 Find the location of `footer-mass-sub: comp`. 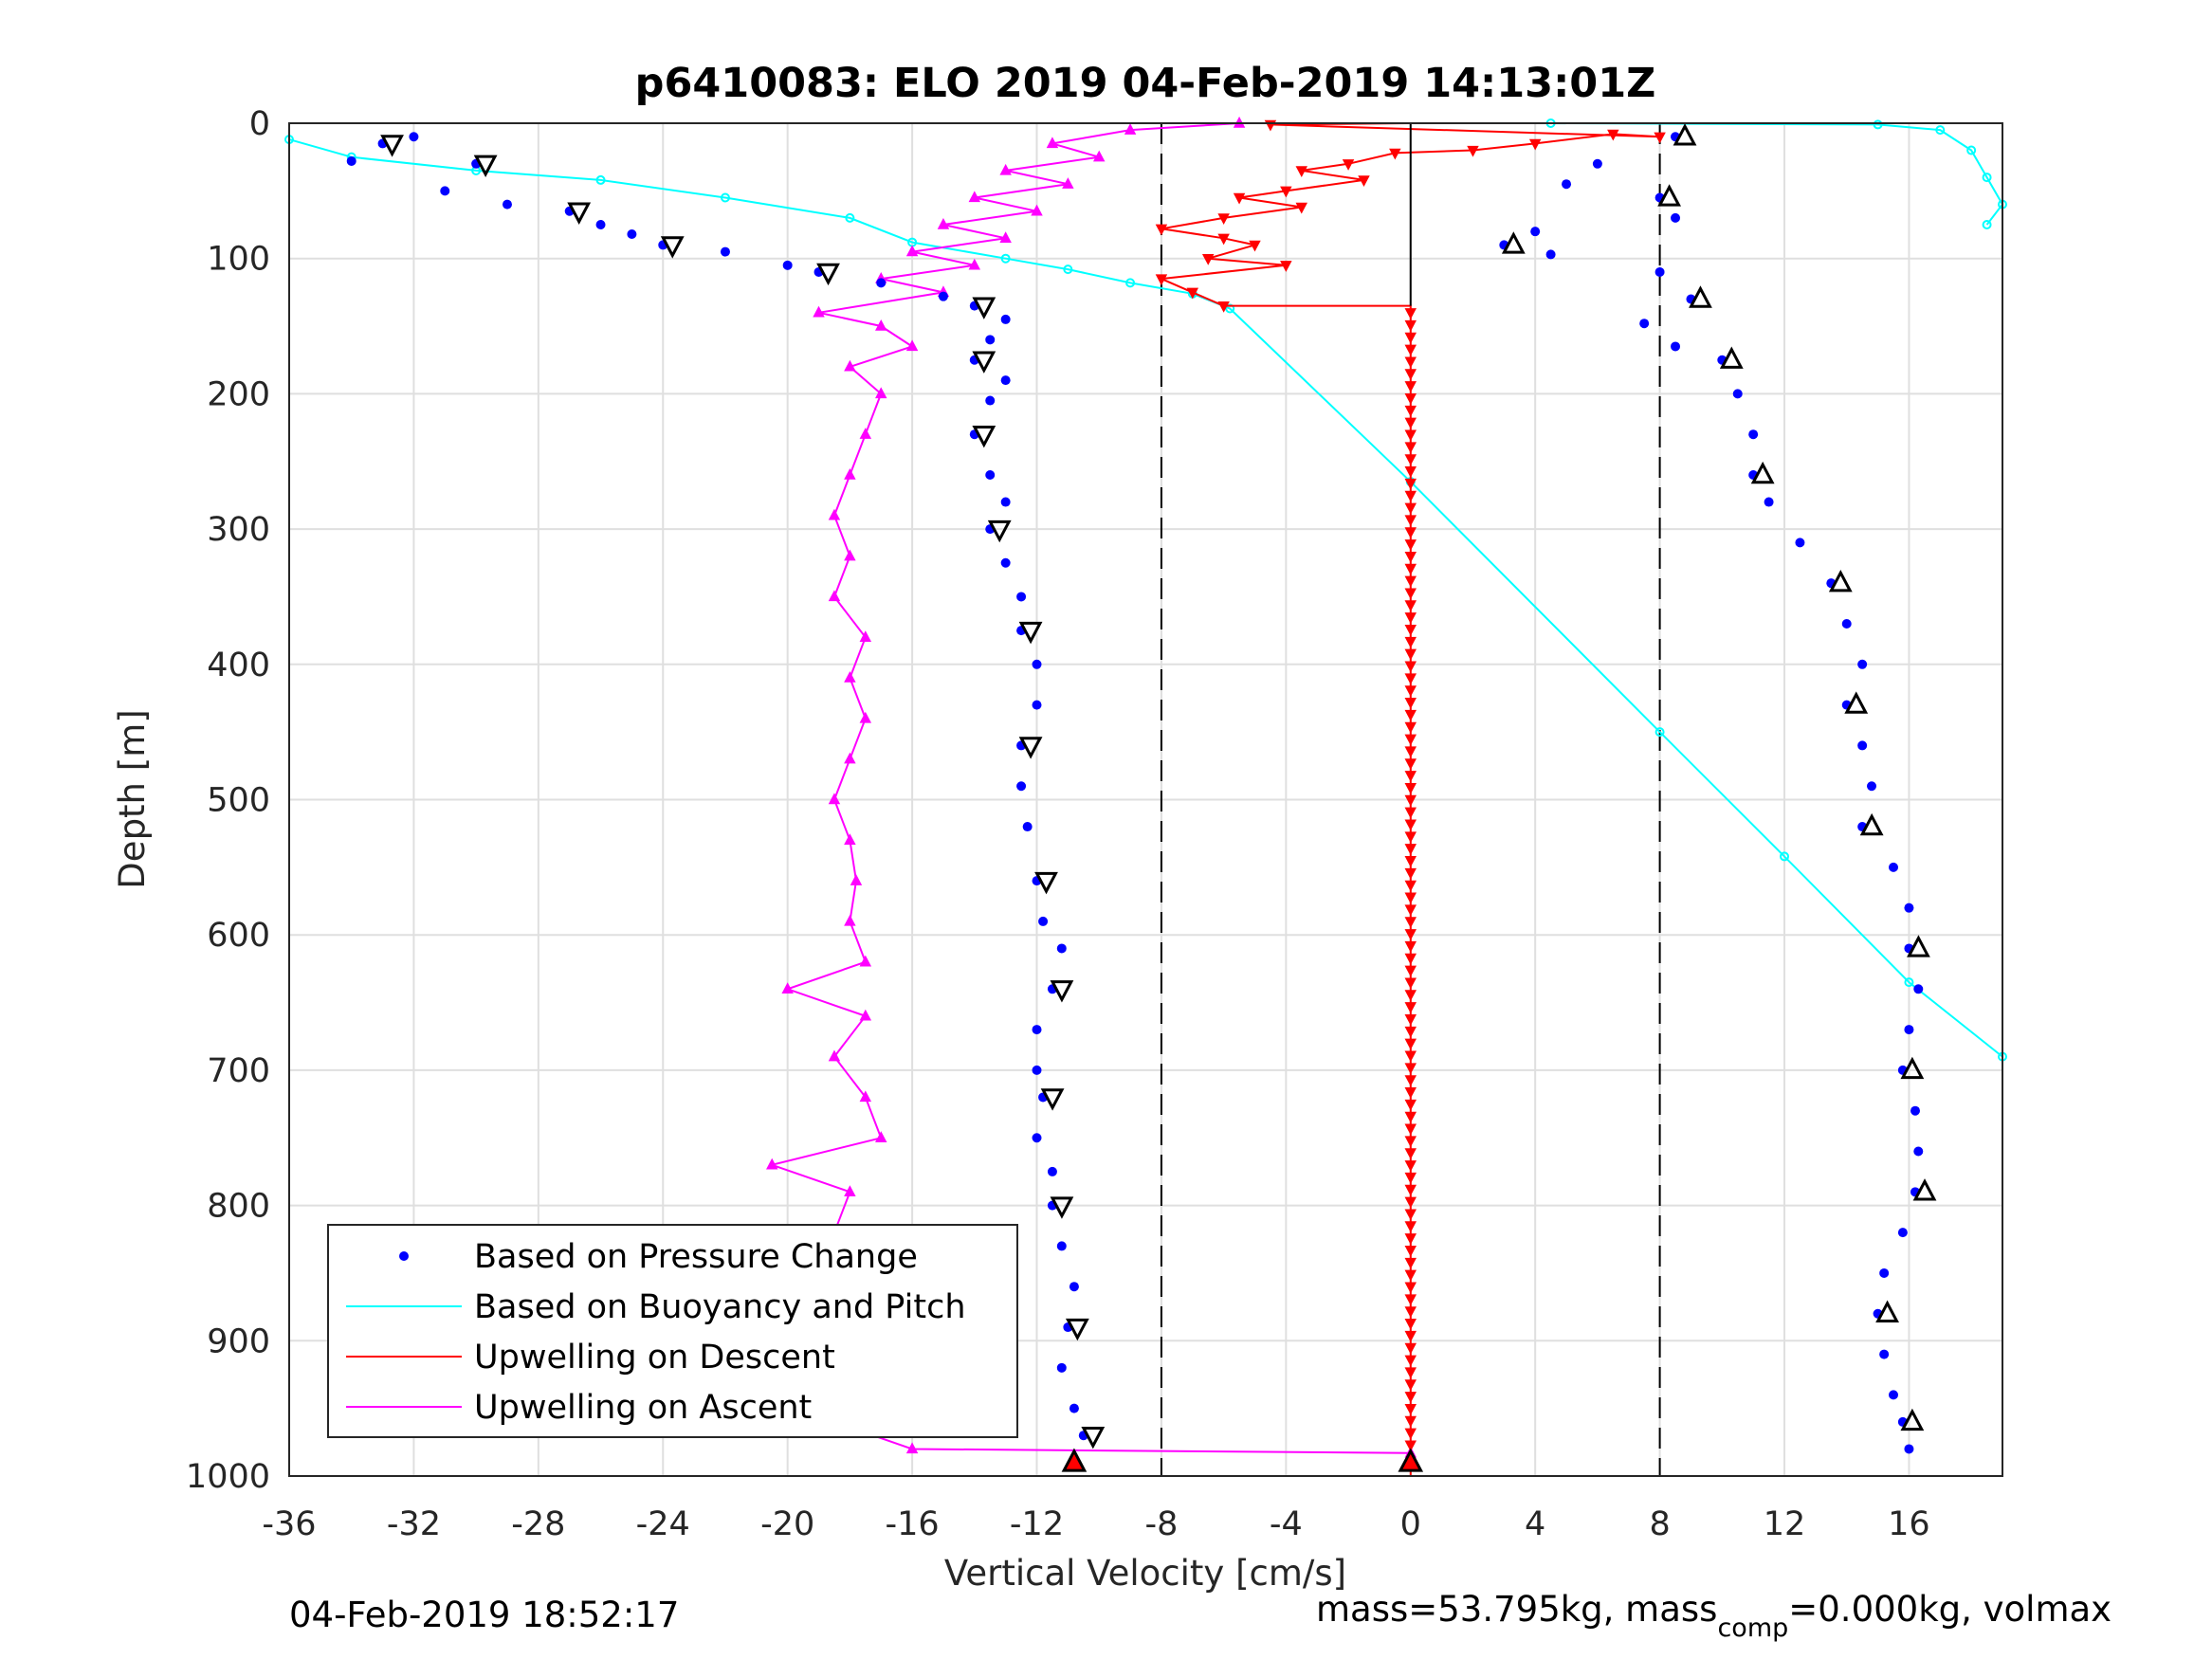

footer-mass-sub: comp is located at coordinates (1752, 1628).